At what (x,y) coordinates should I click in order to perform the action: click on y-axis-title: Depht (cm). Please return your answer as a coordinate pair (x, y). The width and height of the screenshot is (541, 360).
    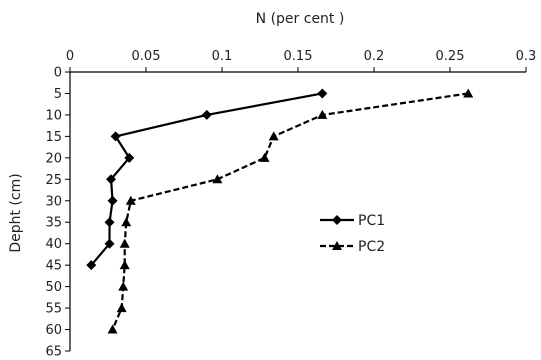
    Looking at the image, I should click on (16, 212).